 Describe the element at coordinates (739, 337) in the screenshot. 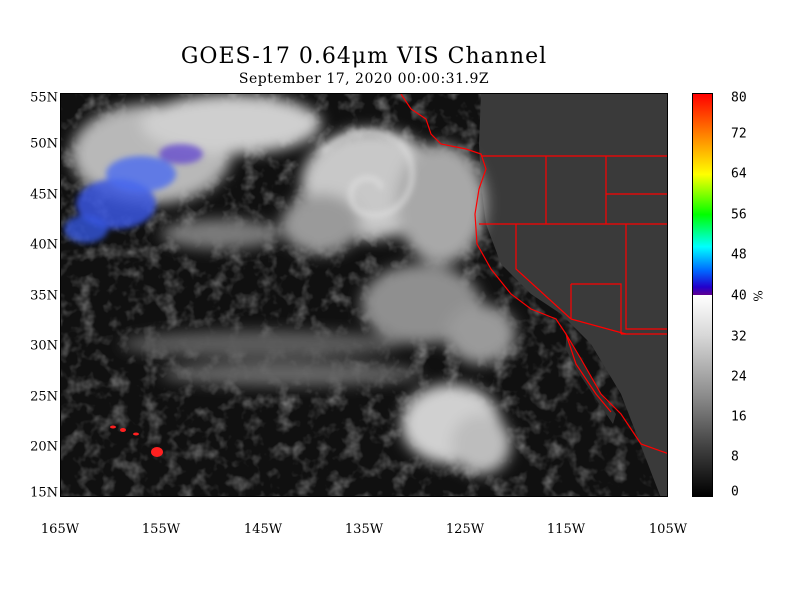

I see `colorbar-tick-32: 32` at that location.